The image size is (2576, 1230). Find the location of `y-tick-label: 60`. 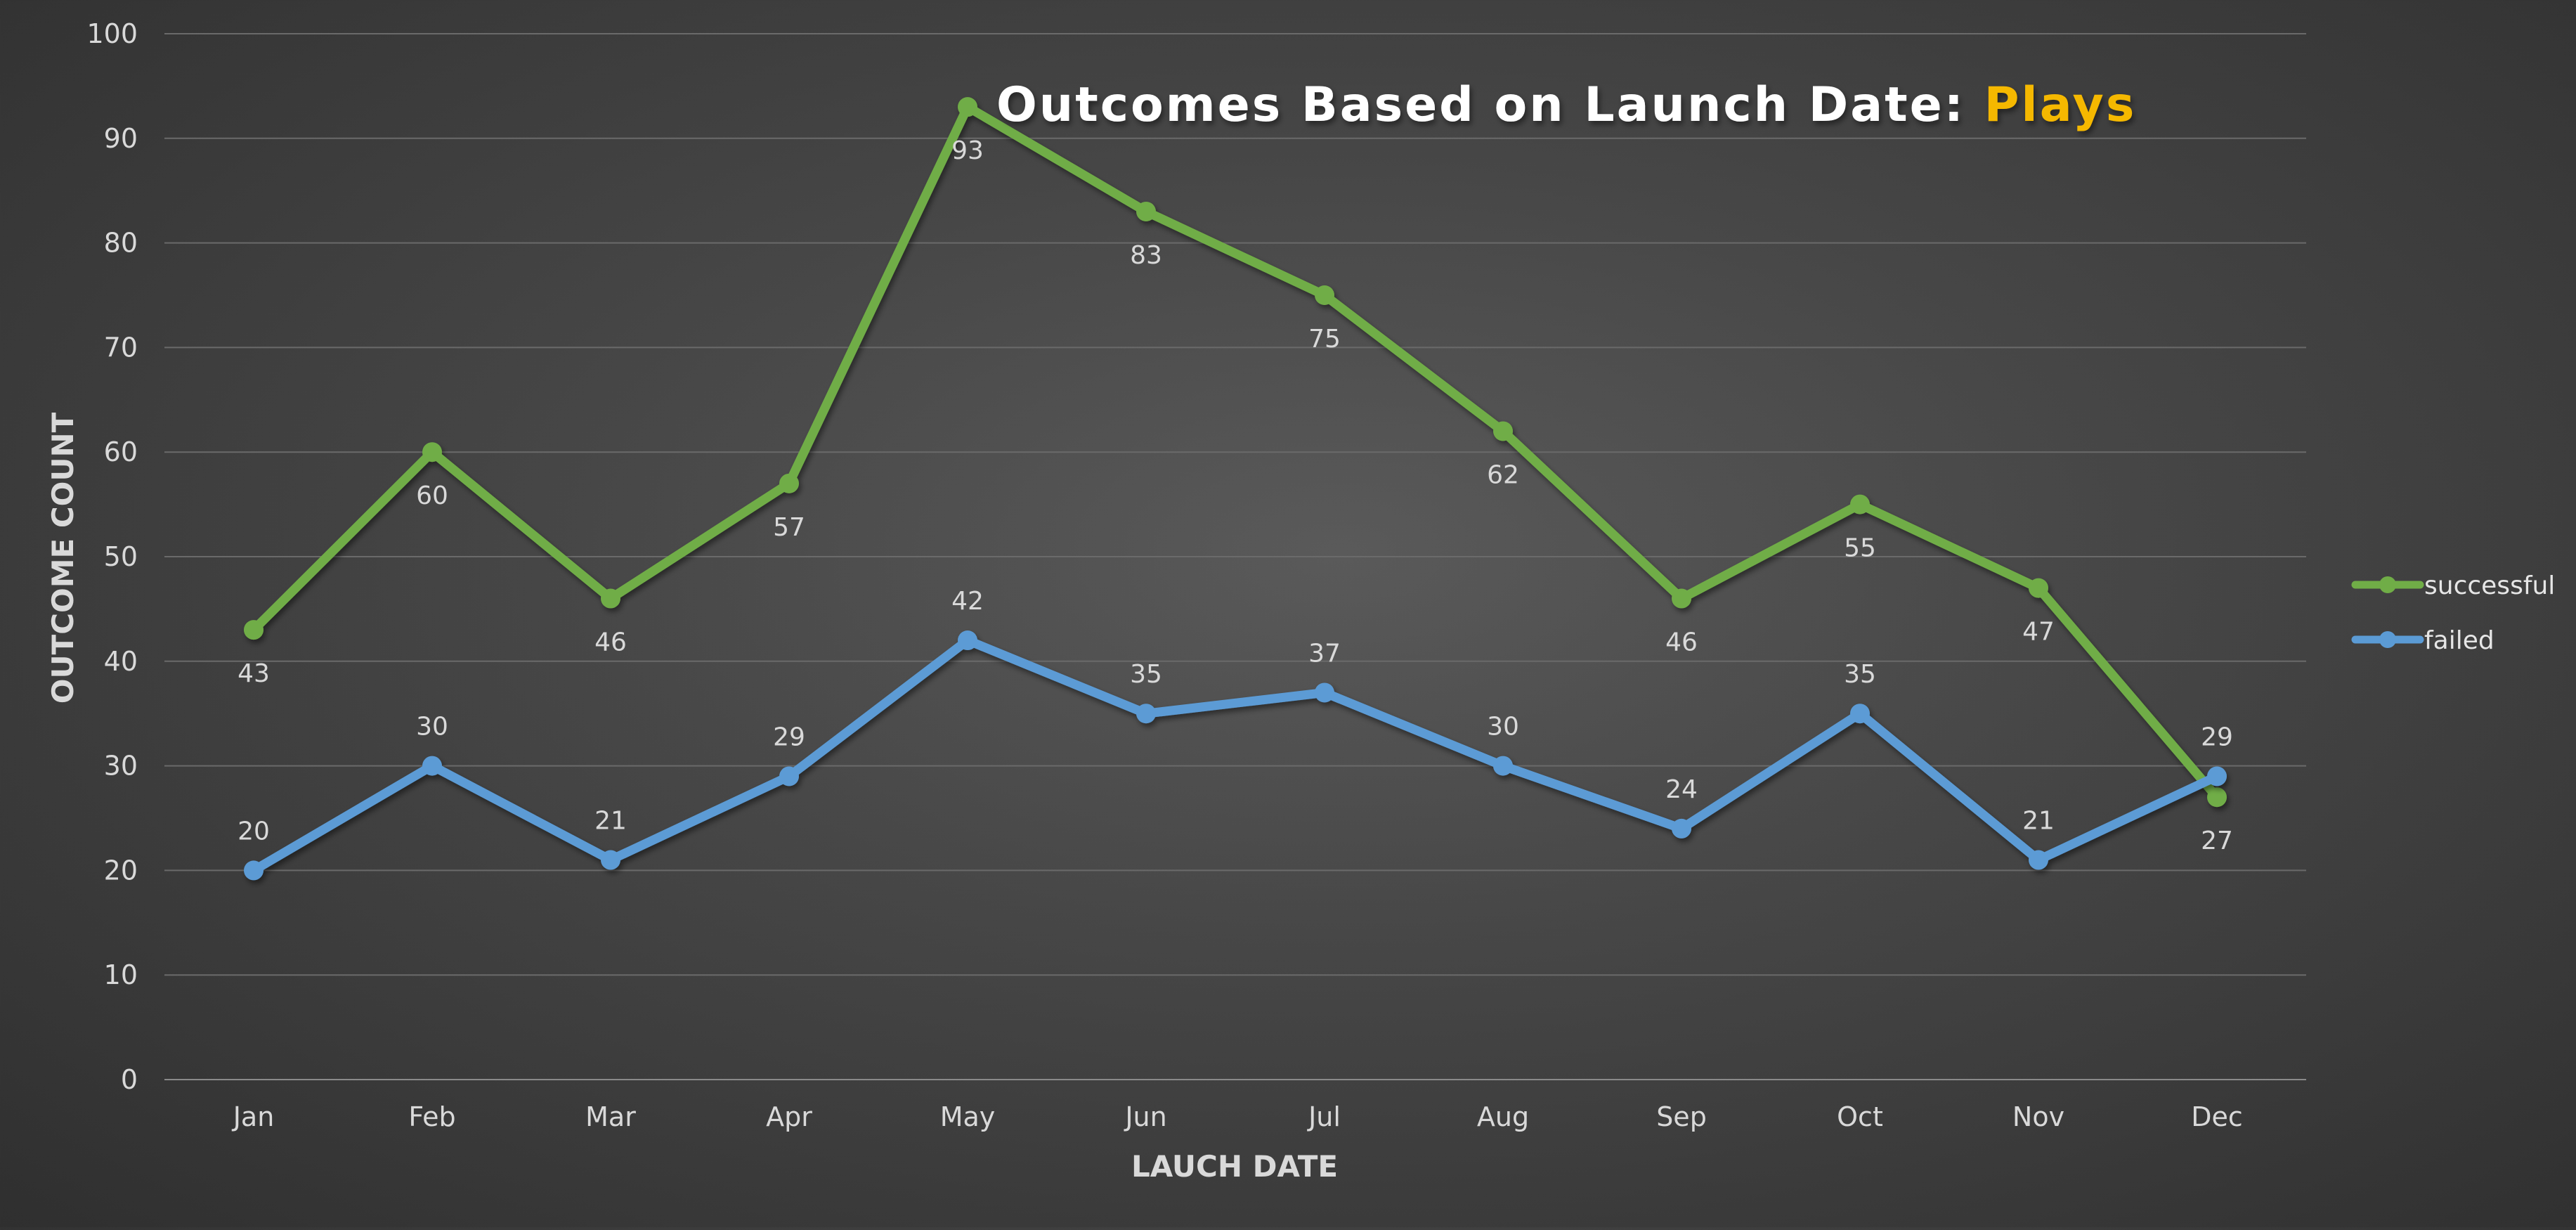

y-tick-label: 60 is located at coordinates (121, 451).